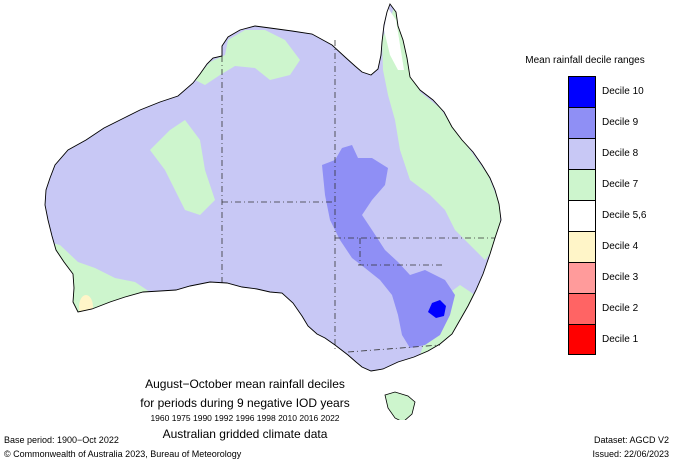  Describe the element at coordinates (620, 153) in the screenshot. I see `legend-label: Decile 8` at that location.